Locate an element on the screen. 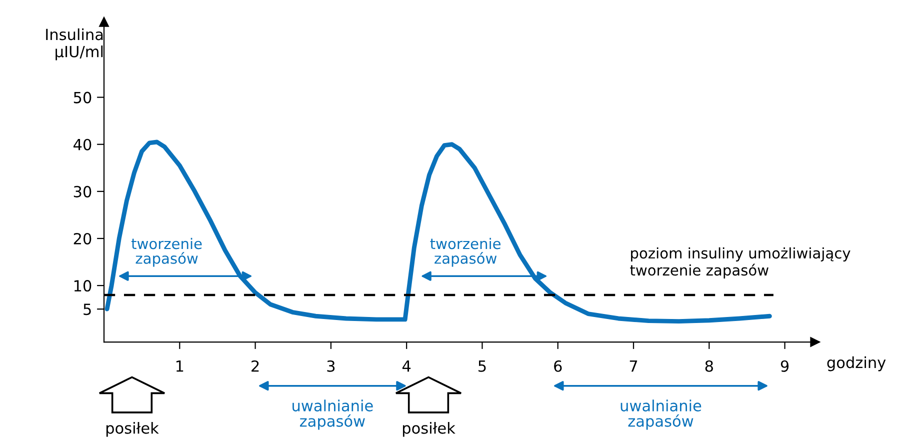  y-tick-label: 20 is located at coordinates (83, 238).